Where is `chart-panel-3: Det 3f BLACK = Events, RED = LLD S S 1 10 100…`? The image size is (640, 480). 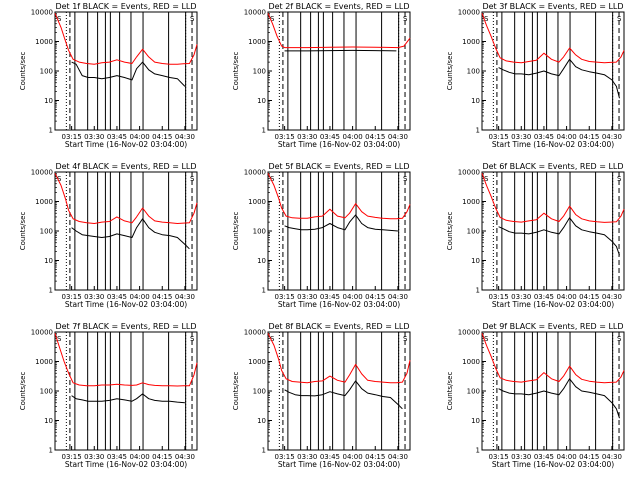
chart-panel-3: Det 3f BLACK = Events, RED = LLD S S 1 10 100… is located at coordinates (535, 75).